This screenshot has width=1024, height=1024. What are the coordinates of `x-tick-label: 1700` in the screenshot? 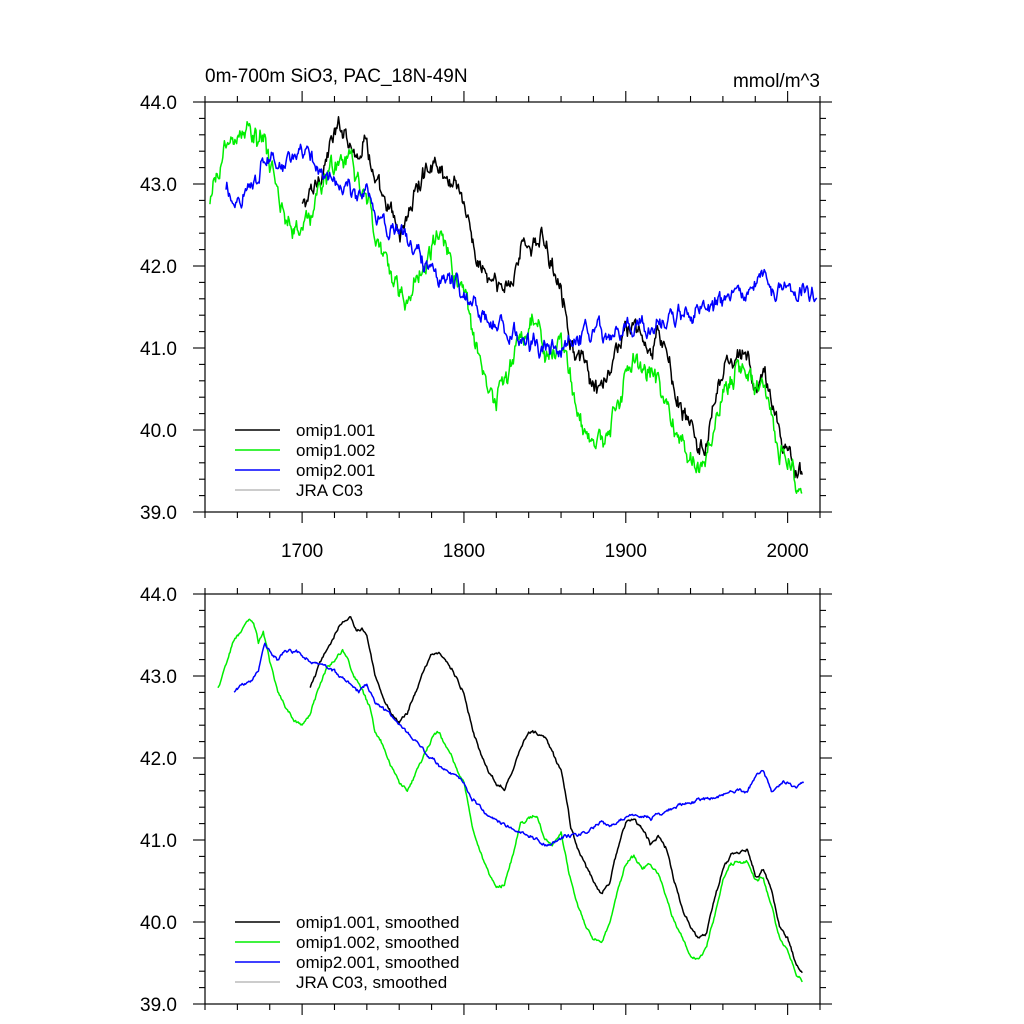 It's located at (302, 551).